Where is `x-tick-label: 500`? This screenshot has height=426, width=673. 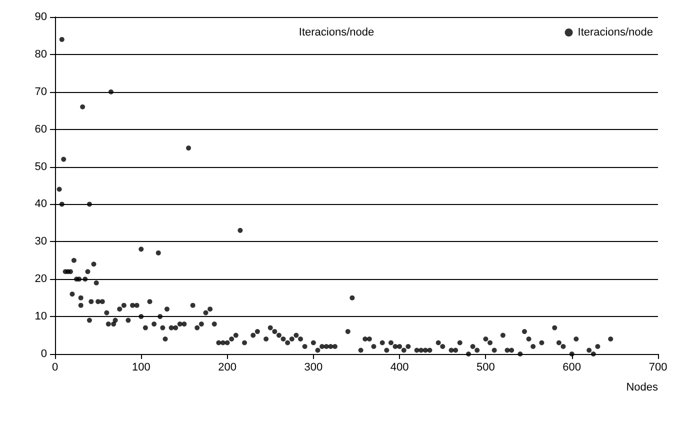
x-tick-label: 500 is located at coordinates (485, 368).